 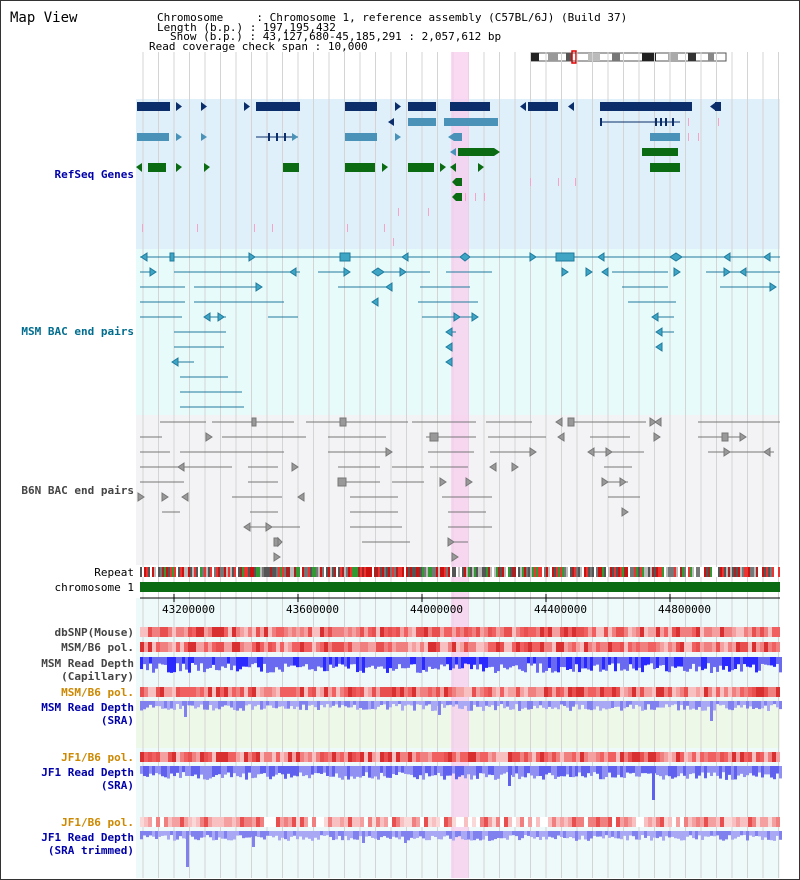 I want to click on msm-b6-pol-sra-label: MSM/B6 pol., so click(x=97, y=692).